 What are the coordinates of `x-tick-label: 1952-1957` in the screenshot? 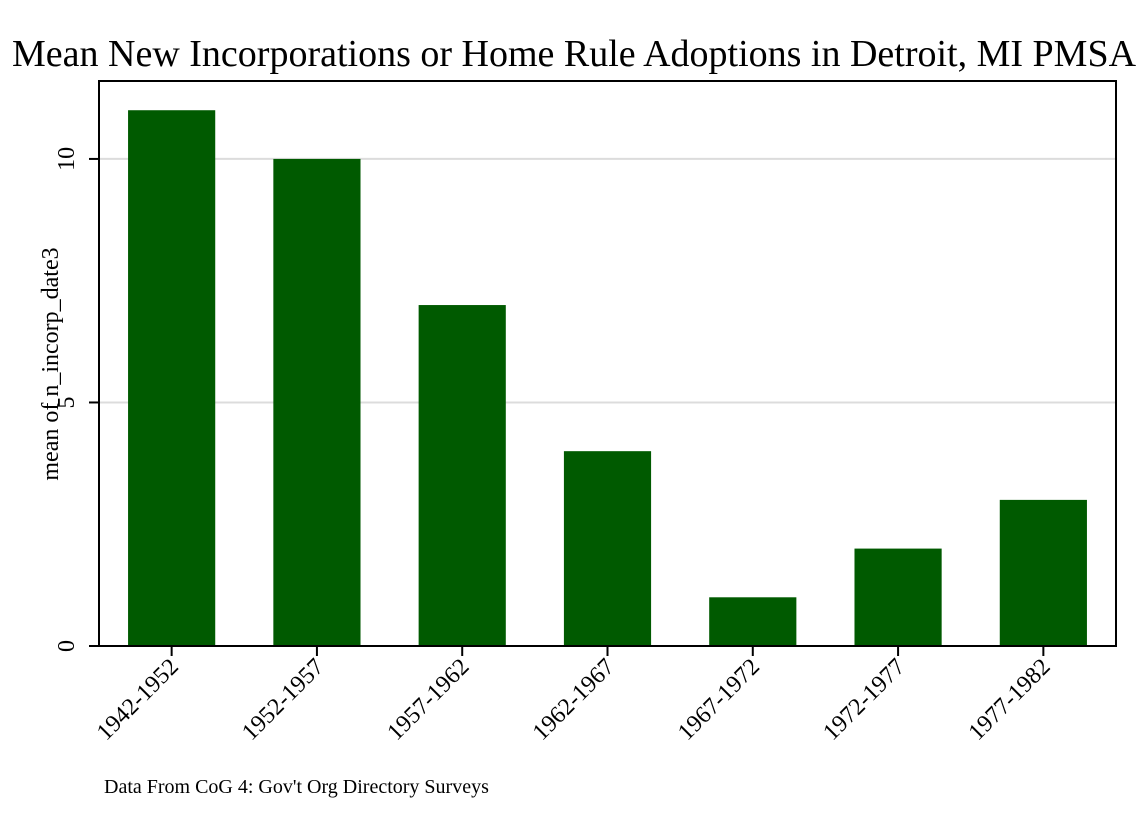 It's located at (283, 700).